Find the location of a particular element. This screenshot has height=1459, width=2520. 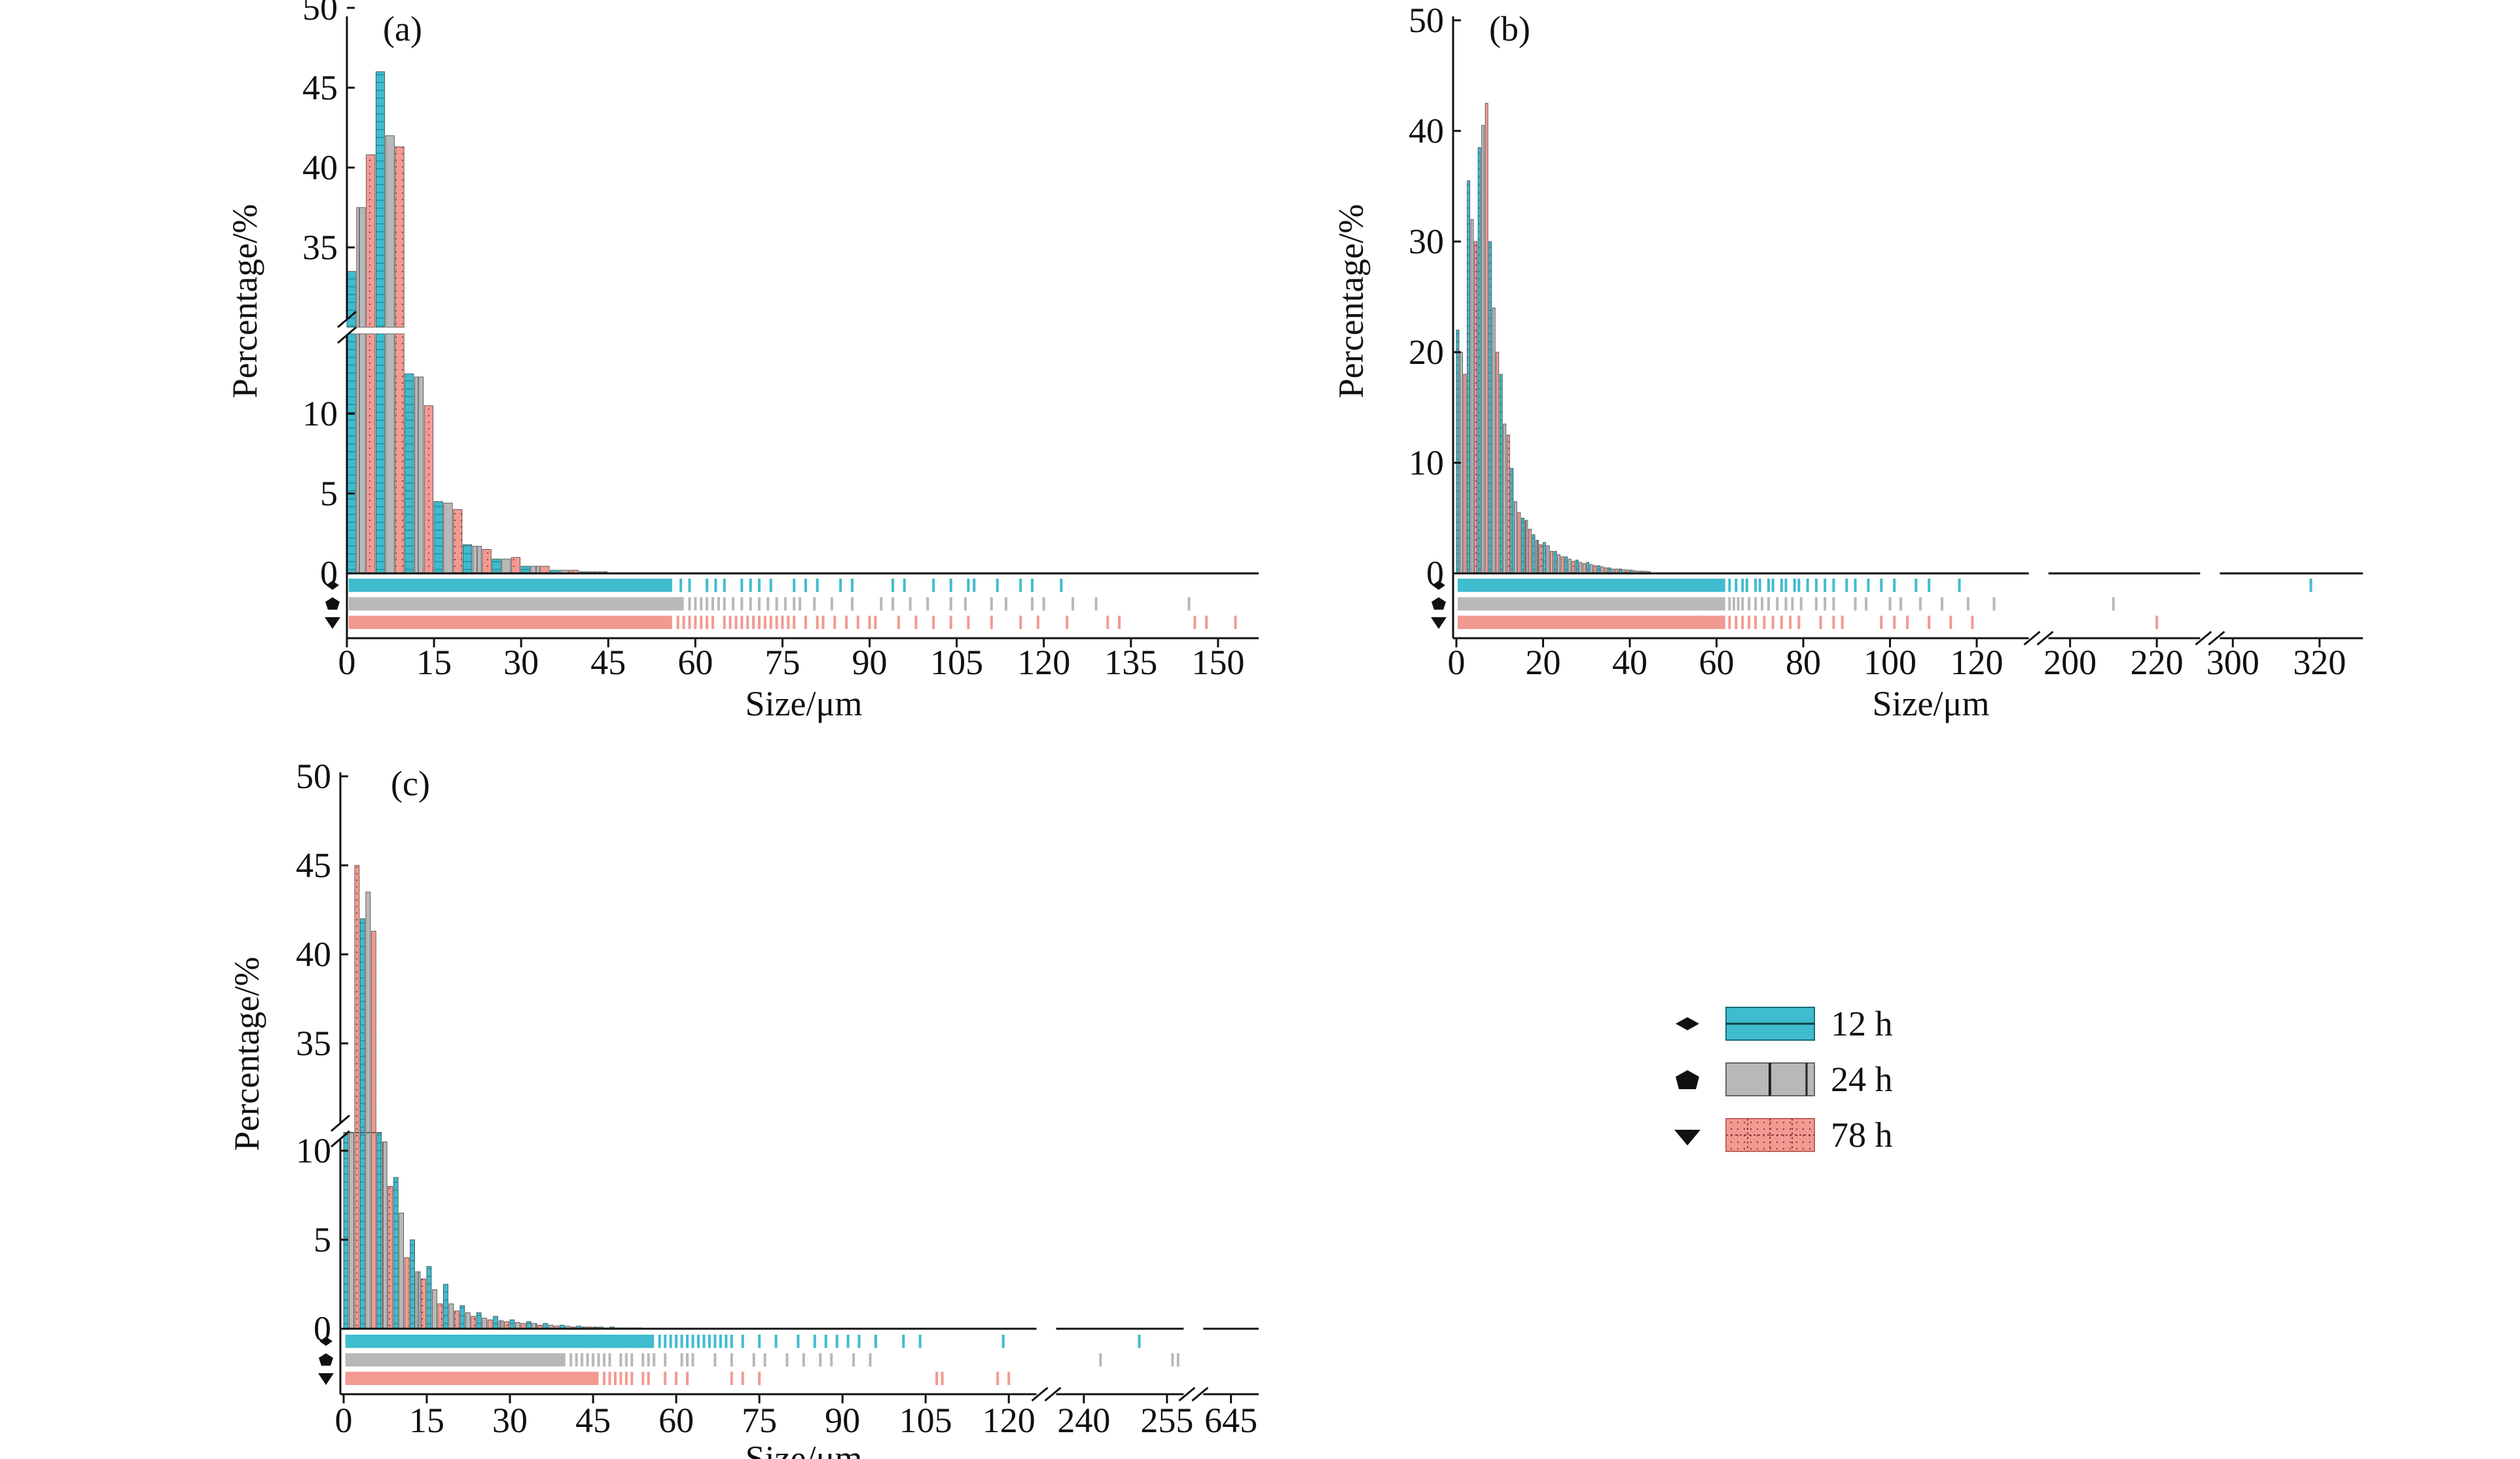

panel-b-bar-pattern-12h-37.5 is located at coordinates (1620, 571).